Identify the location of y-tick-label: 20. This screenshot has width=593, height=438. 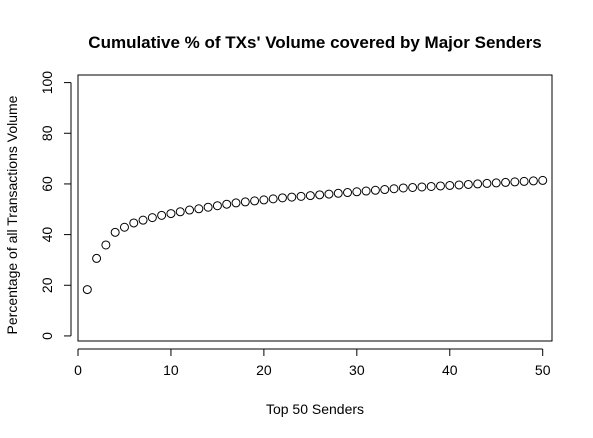
(47, 285).